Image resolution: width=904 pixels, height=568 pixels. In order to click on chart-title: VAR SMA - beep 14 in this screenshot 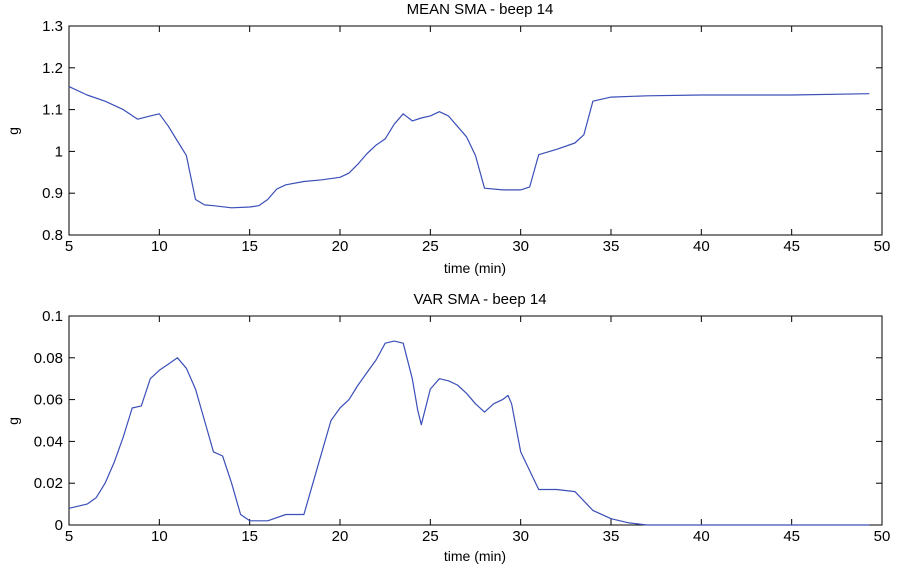, I will do `click(479, 299)`.